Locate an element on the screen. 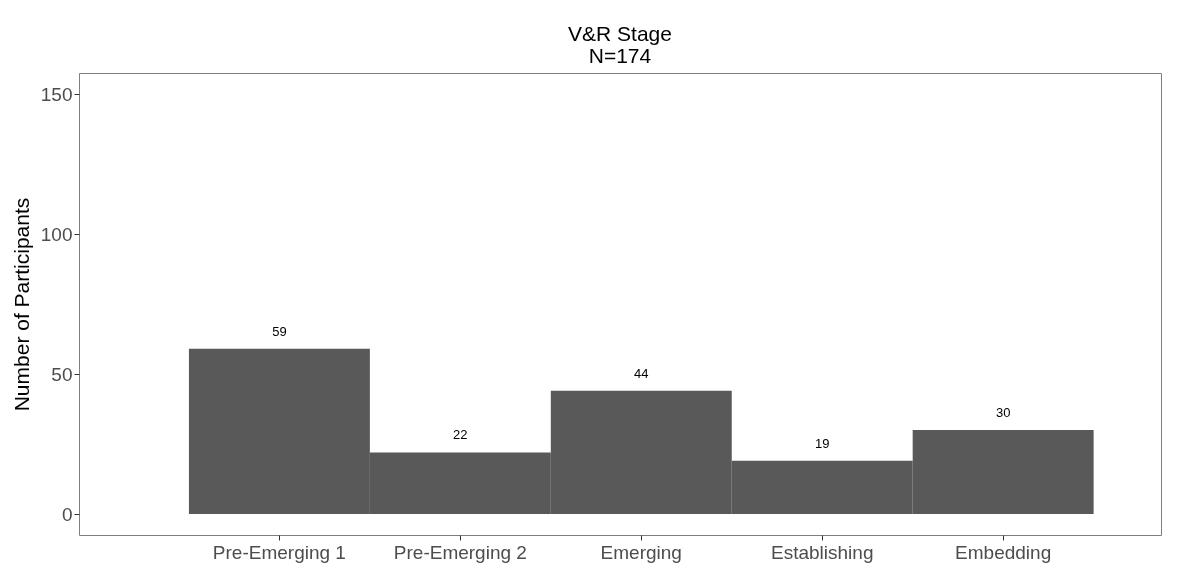 Image resolution: width=1197 pixels, height=568 pixels. chart-title: V&R Stage is located at coordinates (620, 33).